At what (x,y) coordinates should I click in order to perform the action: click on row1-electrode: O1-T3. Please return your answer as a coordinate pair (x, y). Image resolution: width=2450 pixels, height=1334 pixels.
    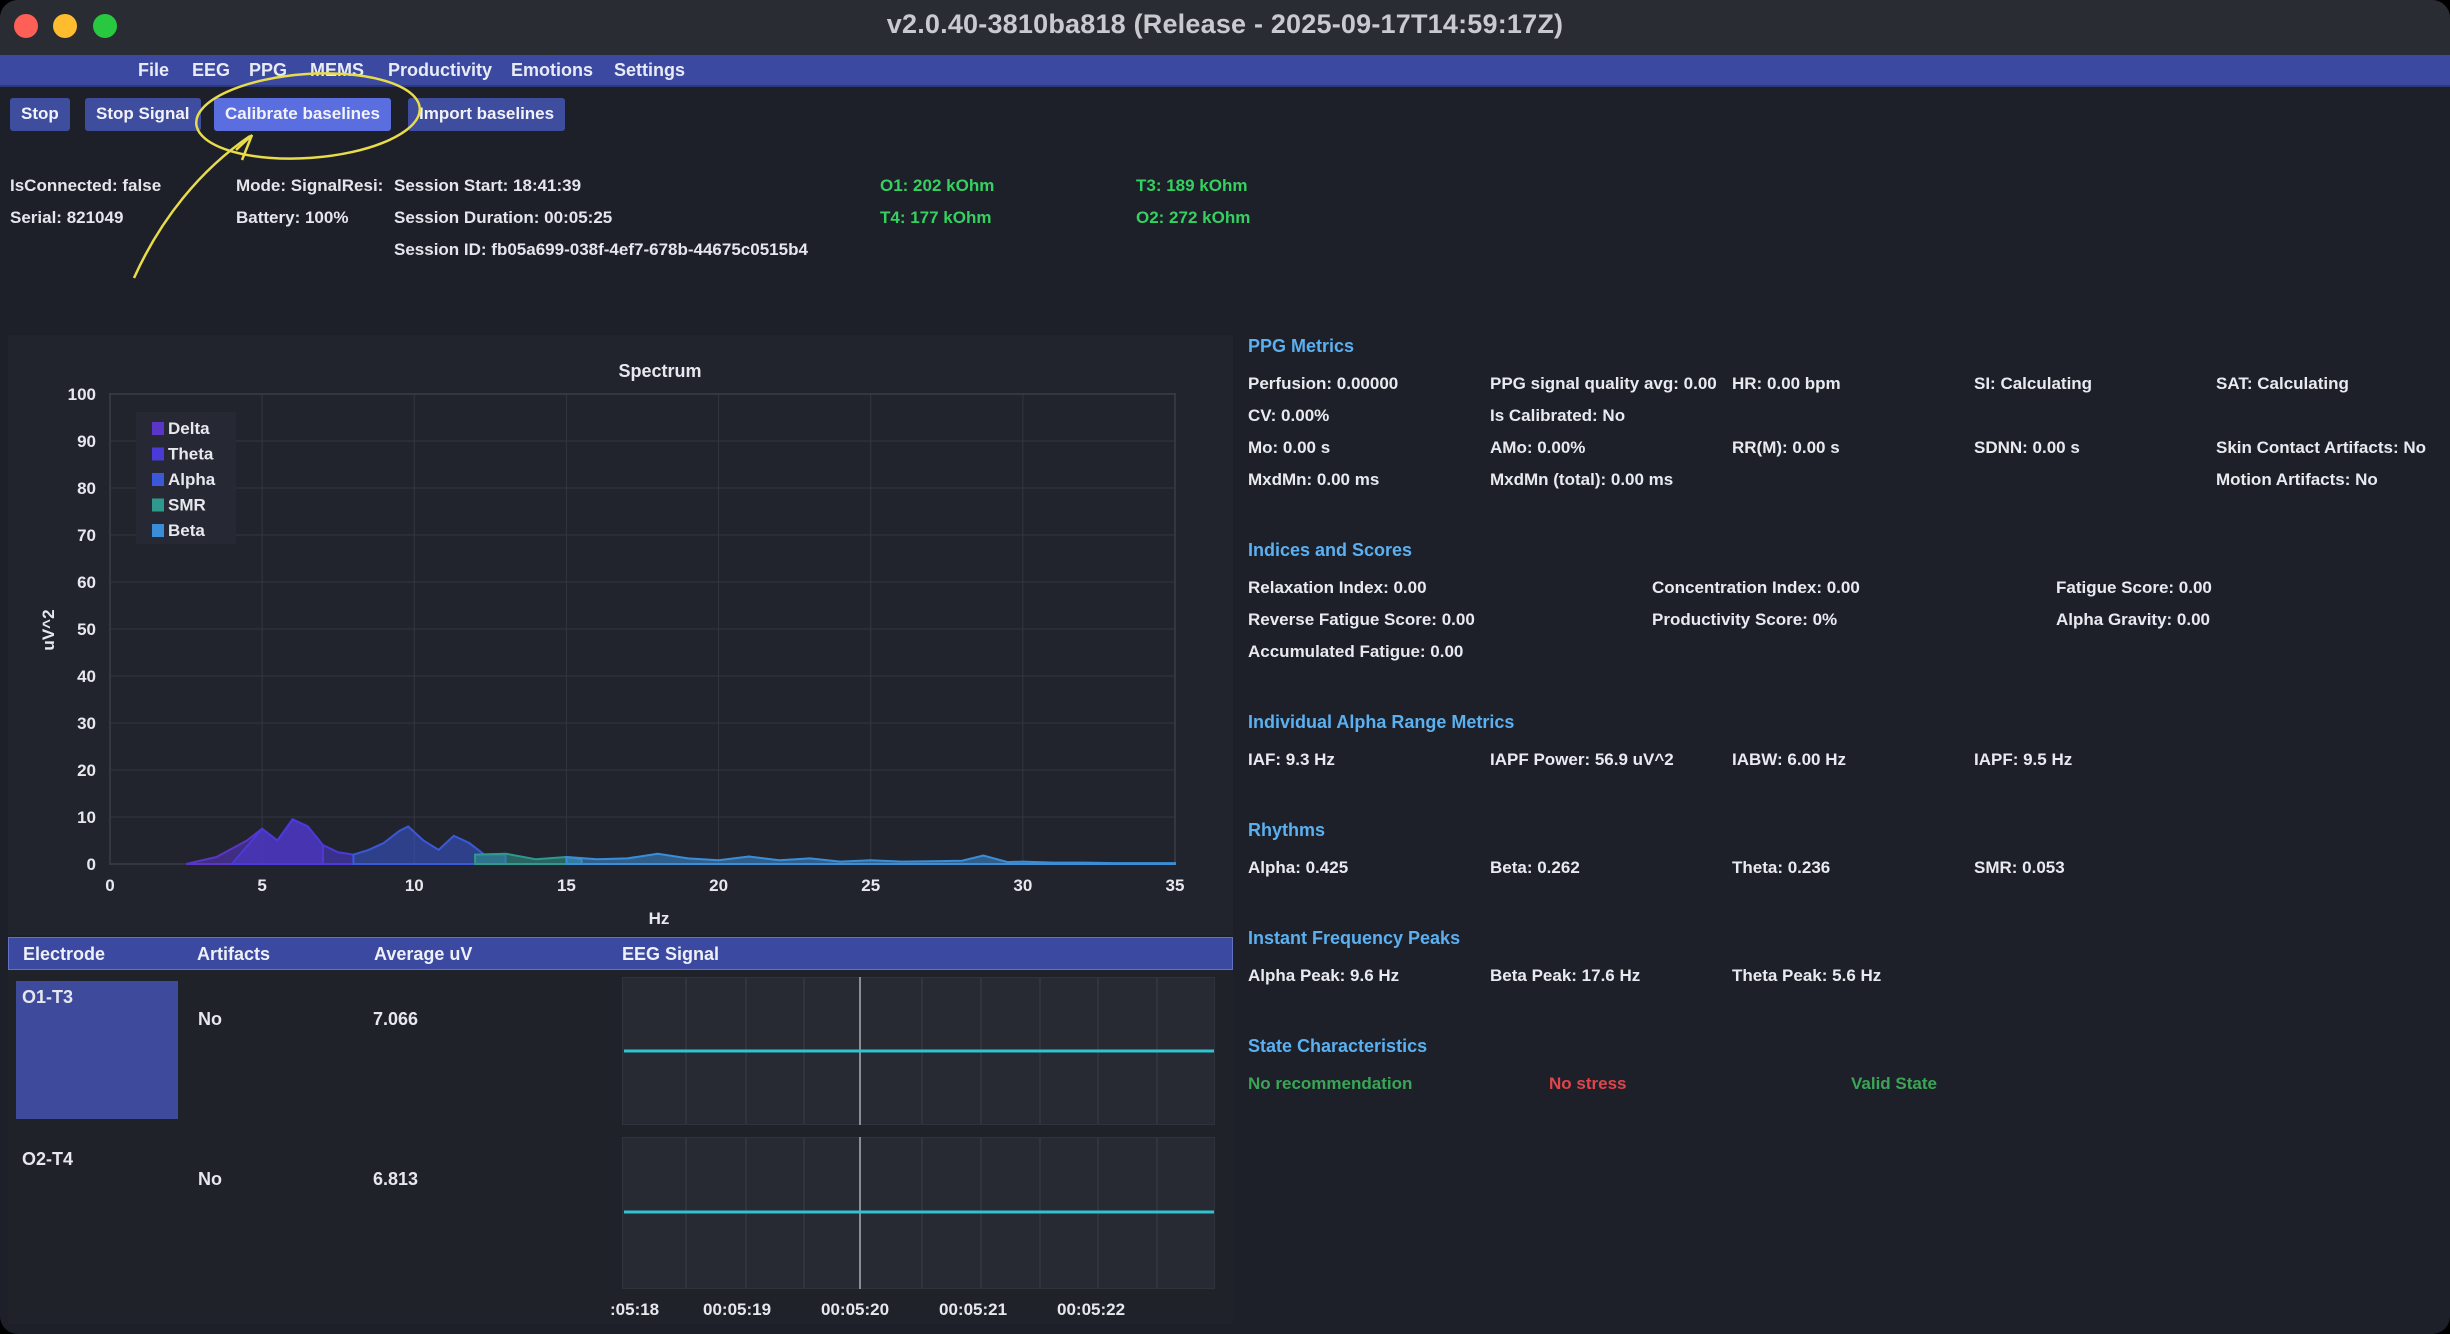
    Looking at the image, I should click on (48, 997).